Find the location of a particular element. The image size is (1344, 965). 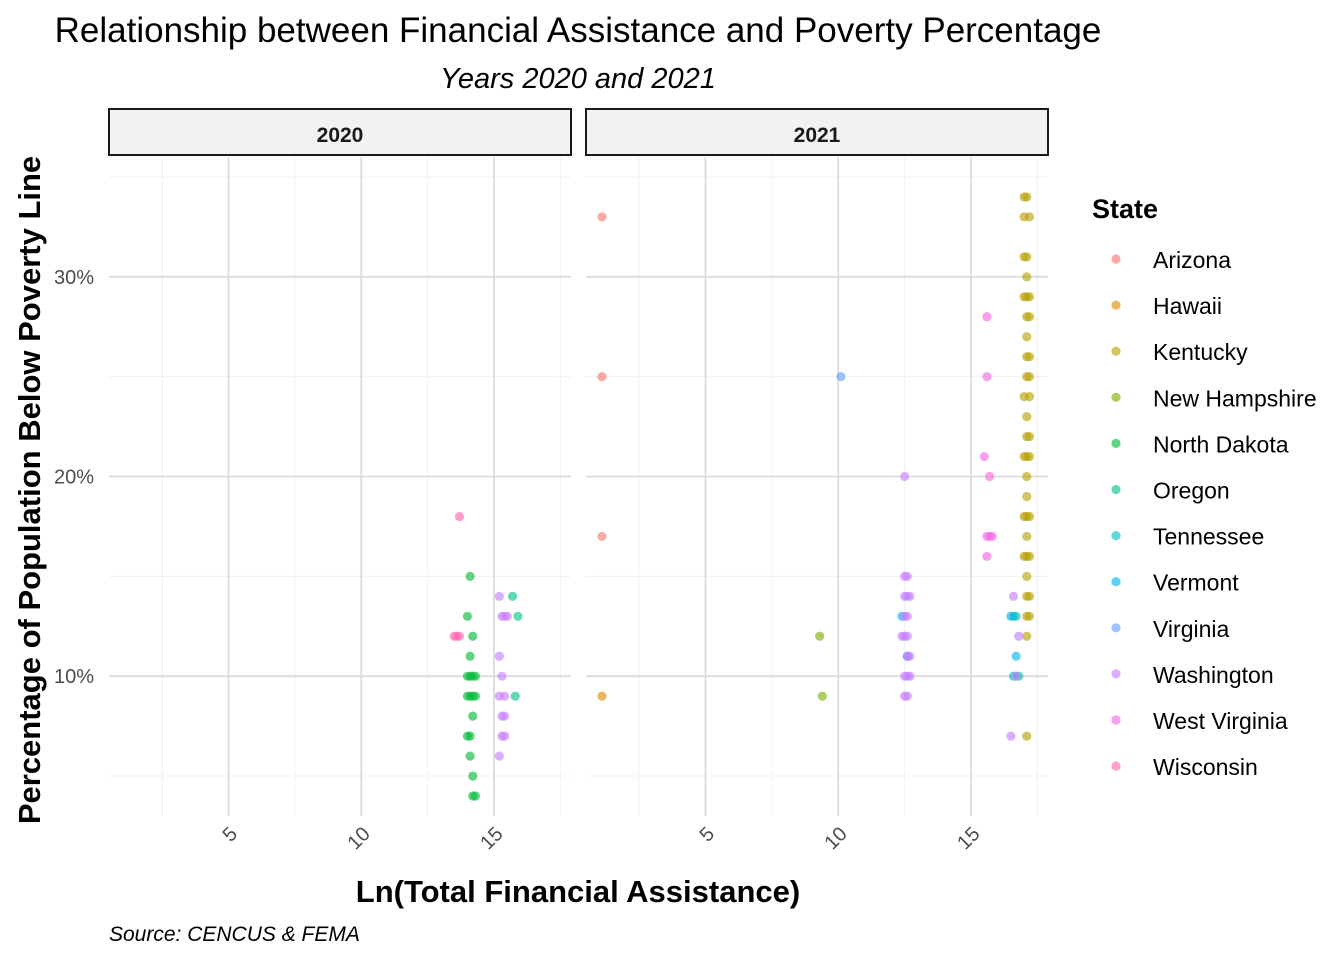

legend-label: Wisconsin is located at coordinates (1205, 767).